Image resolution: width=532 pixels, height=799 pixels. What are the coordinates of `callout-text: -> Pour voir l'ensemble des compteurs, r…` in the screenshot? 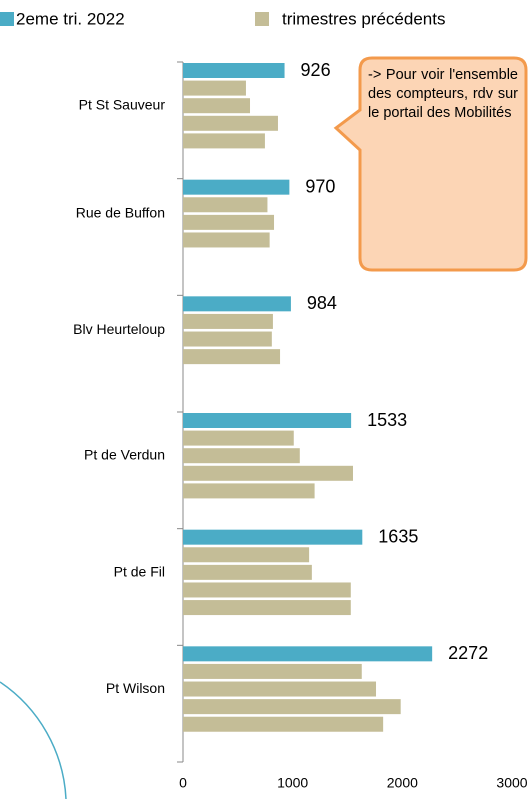 It's located at (443, 94).